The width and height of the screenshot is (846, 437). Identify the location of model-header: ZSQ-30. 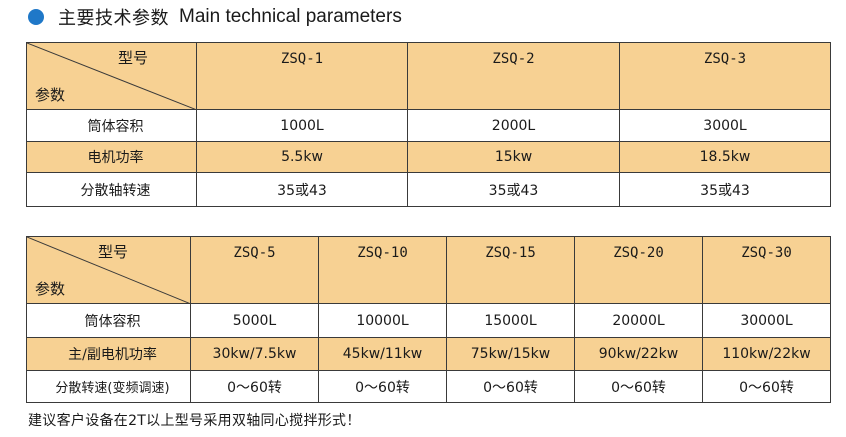
(766, 270).